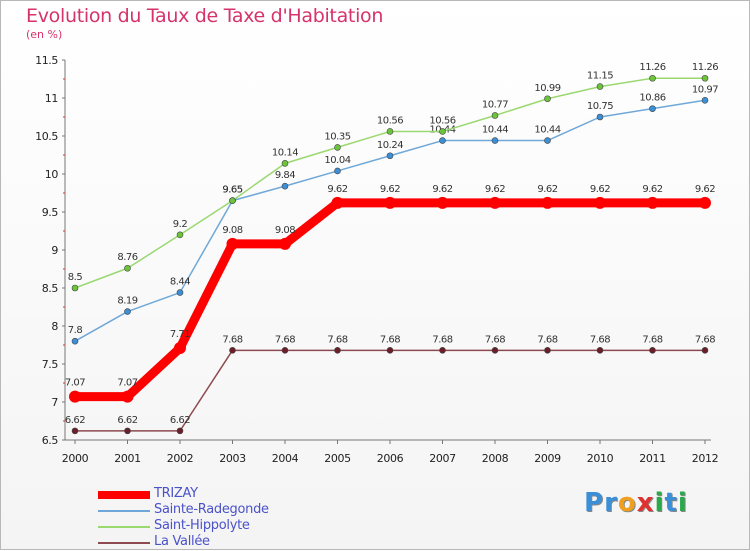  What do you see at coordinates (636, 503) in the screenshot?
I see `proxiti-logo: Proxiti` at bounding box center [636, 503].